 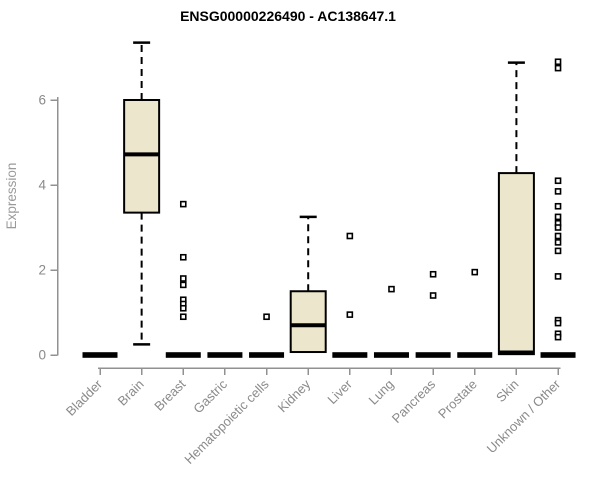 I want to click on y-tick-label: 4, so click(x=42, y=185).